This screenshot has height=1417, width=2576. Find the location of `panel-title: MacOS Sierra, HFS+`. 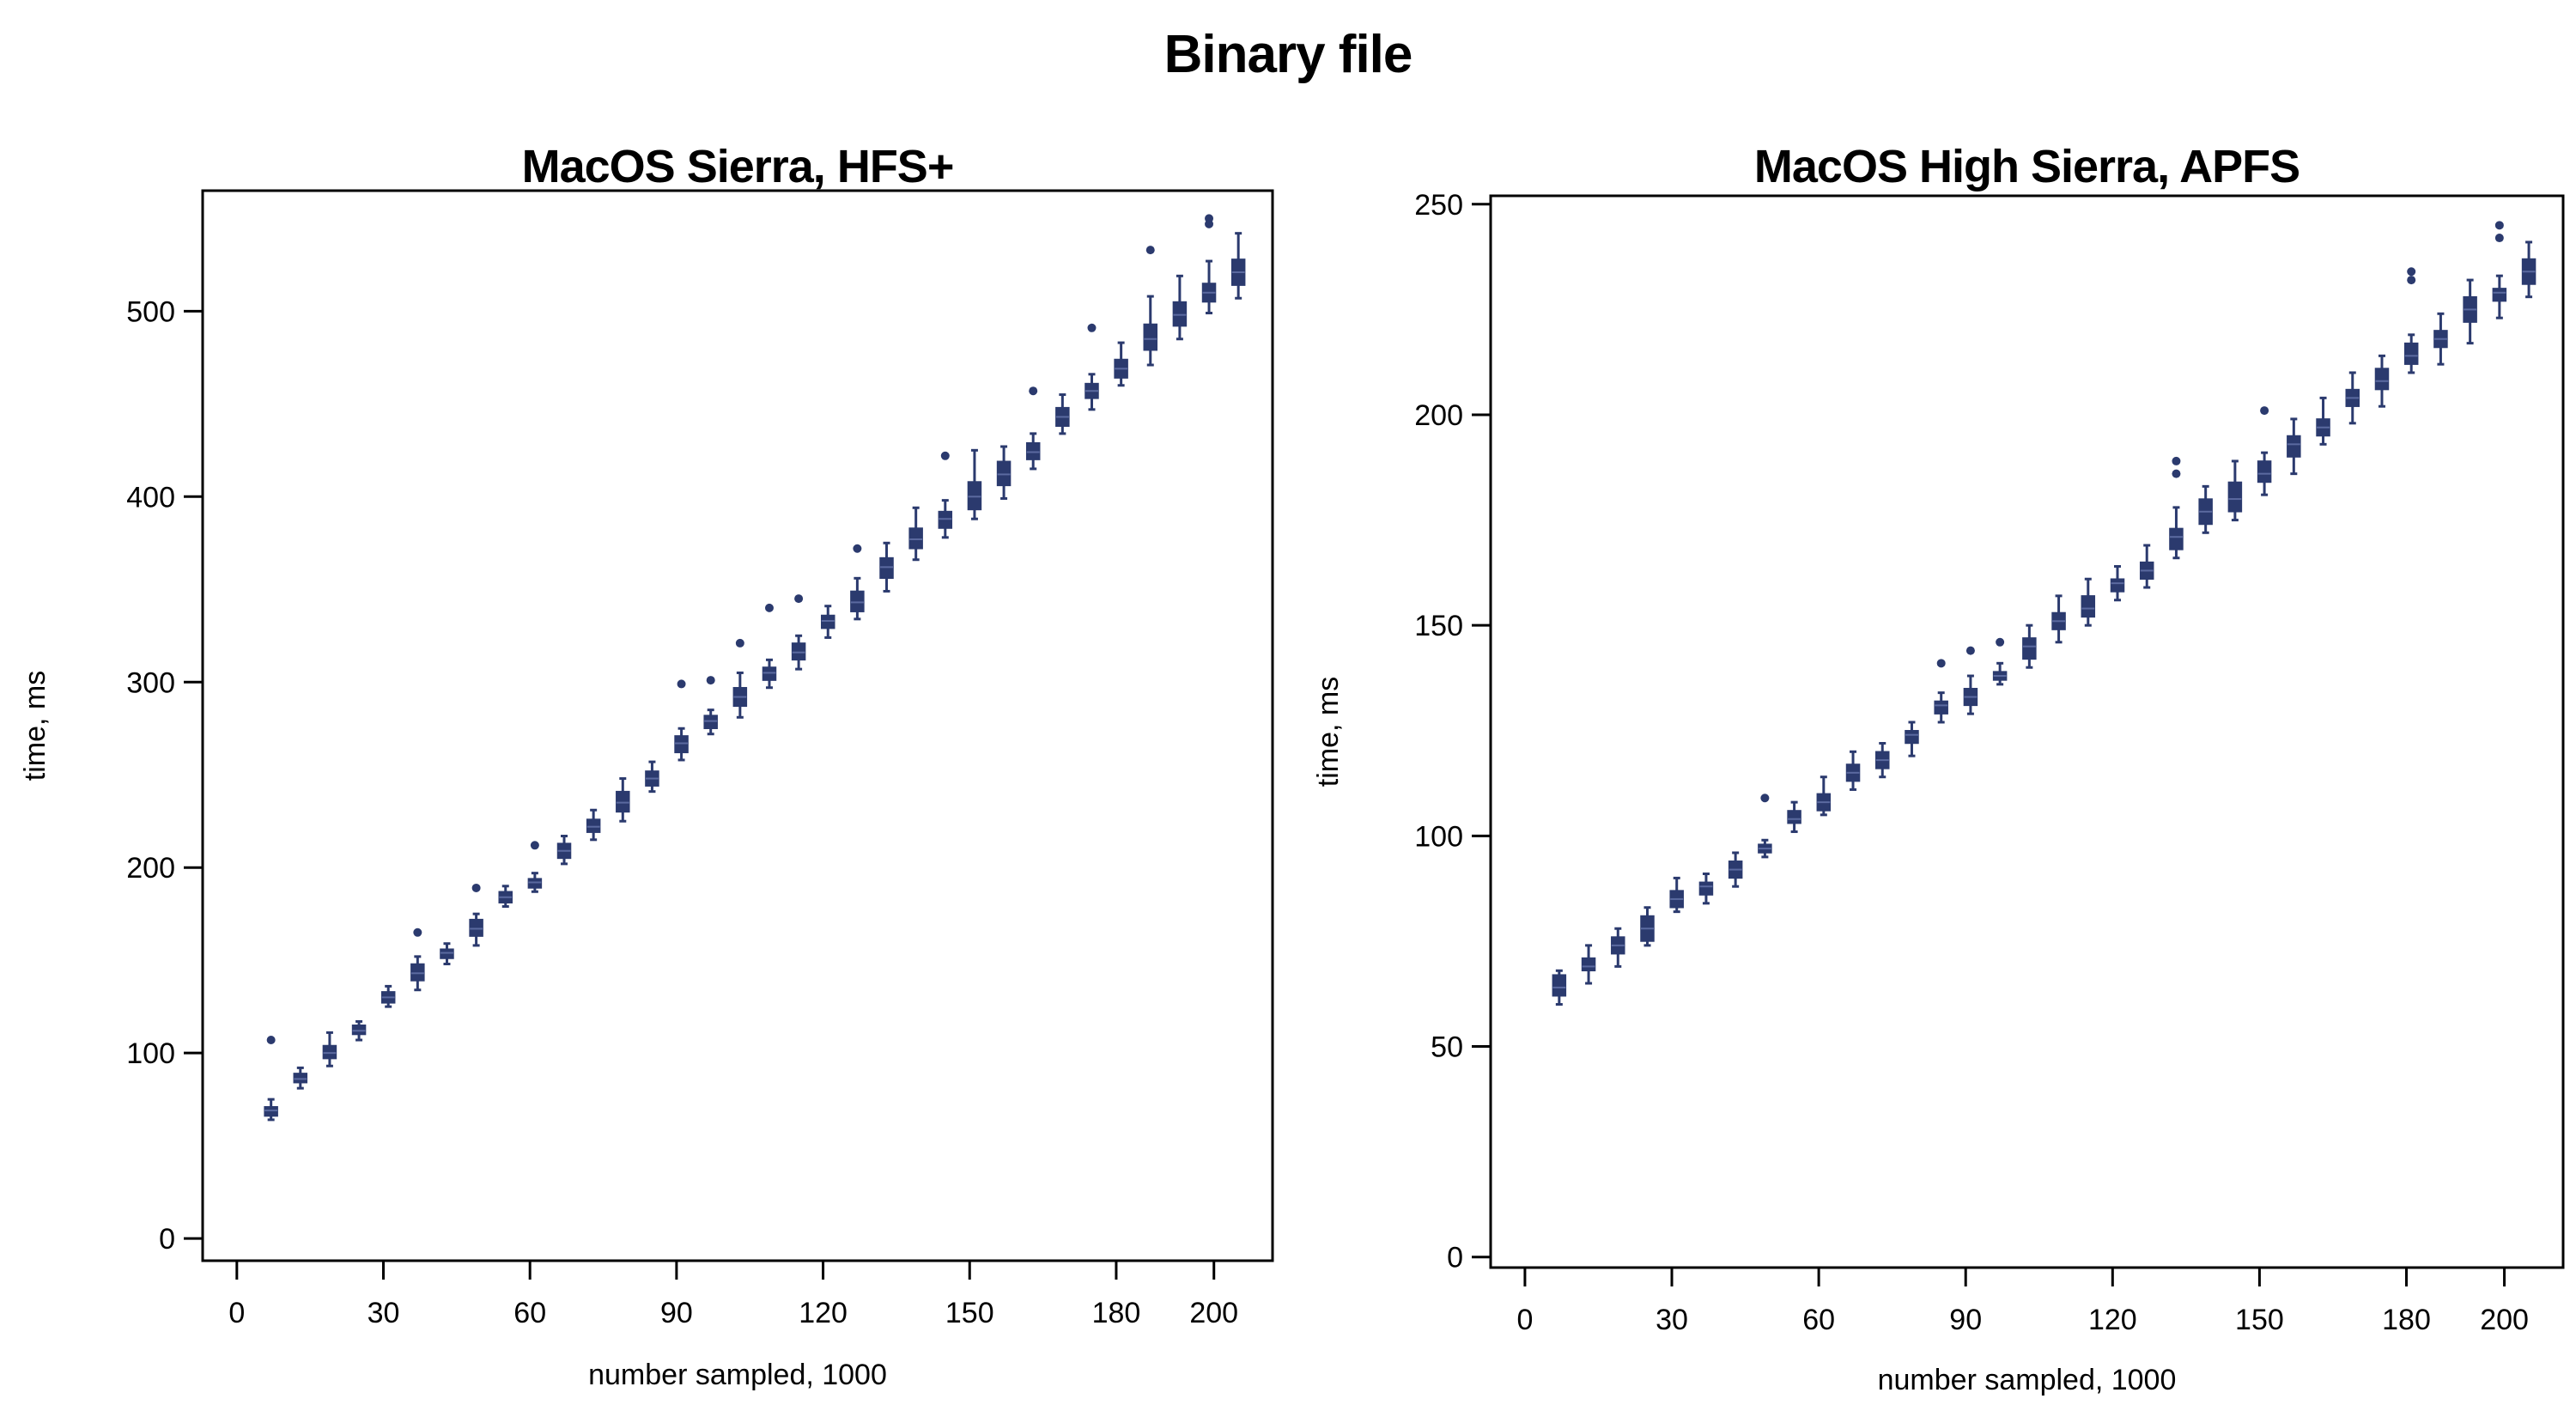

panel-title: MacOS Sierra, HFS+ is located at coordinates (738, 166).